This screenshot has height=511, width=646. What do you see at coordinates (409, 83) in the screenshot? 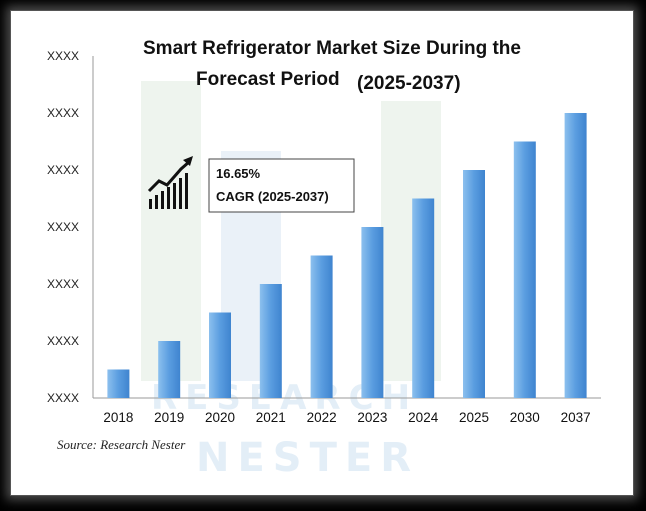
I see `chart-title-period: (2025-2037)` at bounding box center [409, 83].